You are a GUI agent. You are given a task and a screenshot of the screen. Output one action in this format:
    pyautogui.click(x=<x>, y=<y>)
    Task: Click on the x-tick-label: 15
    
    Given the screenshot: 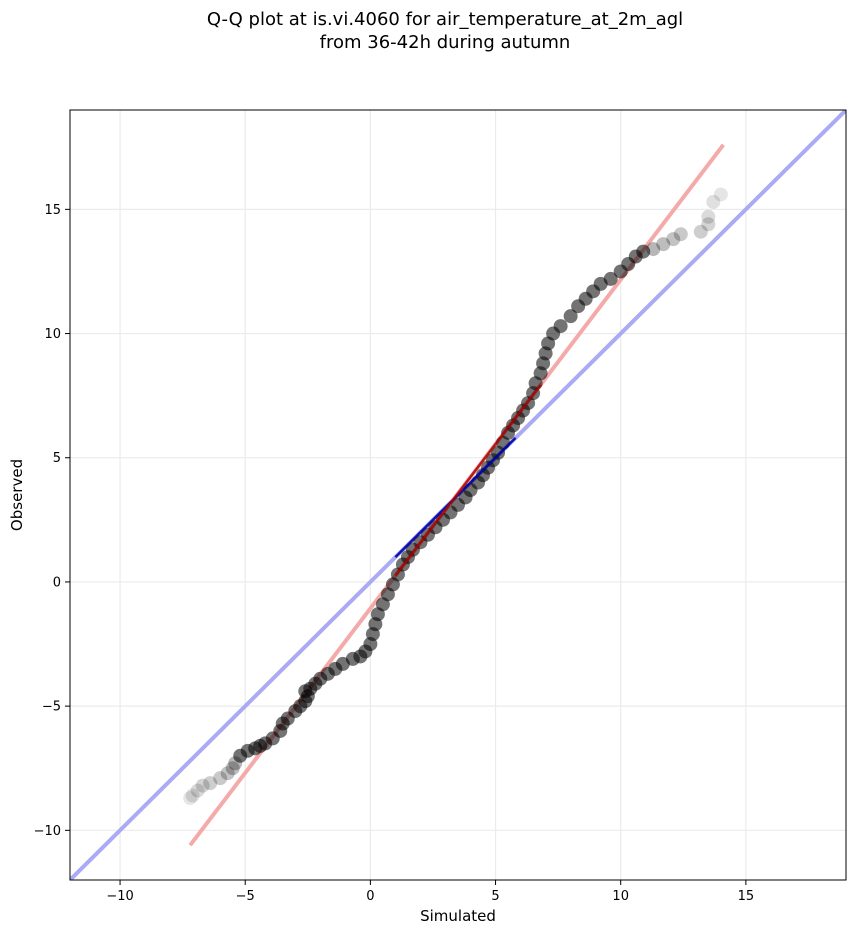 What is the action you would take?
    pyautogui.click(x=746, y=896)
    